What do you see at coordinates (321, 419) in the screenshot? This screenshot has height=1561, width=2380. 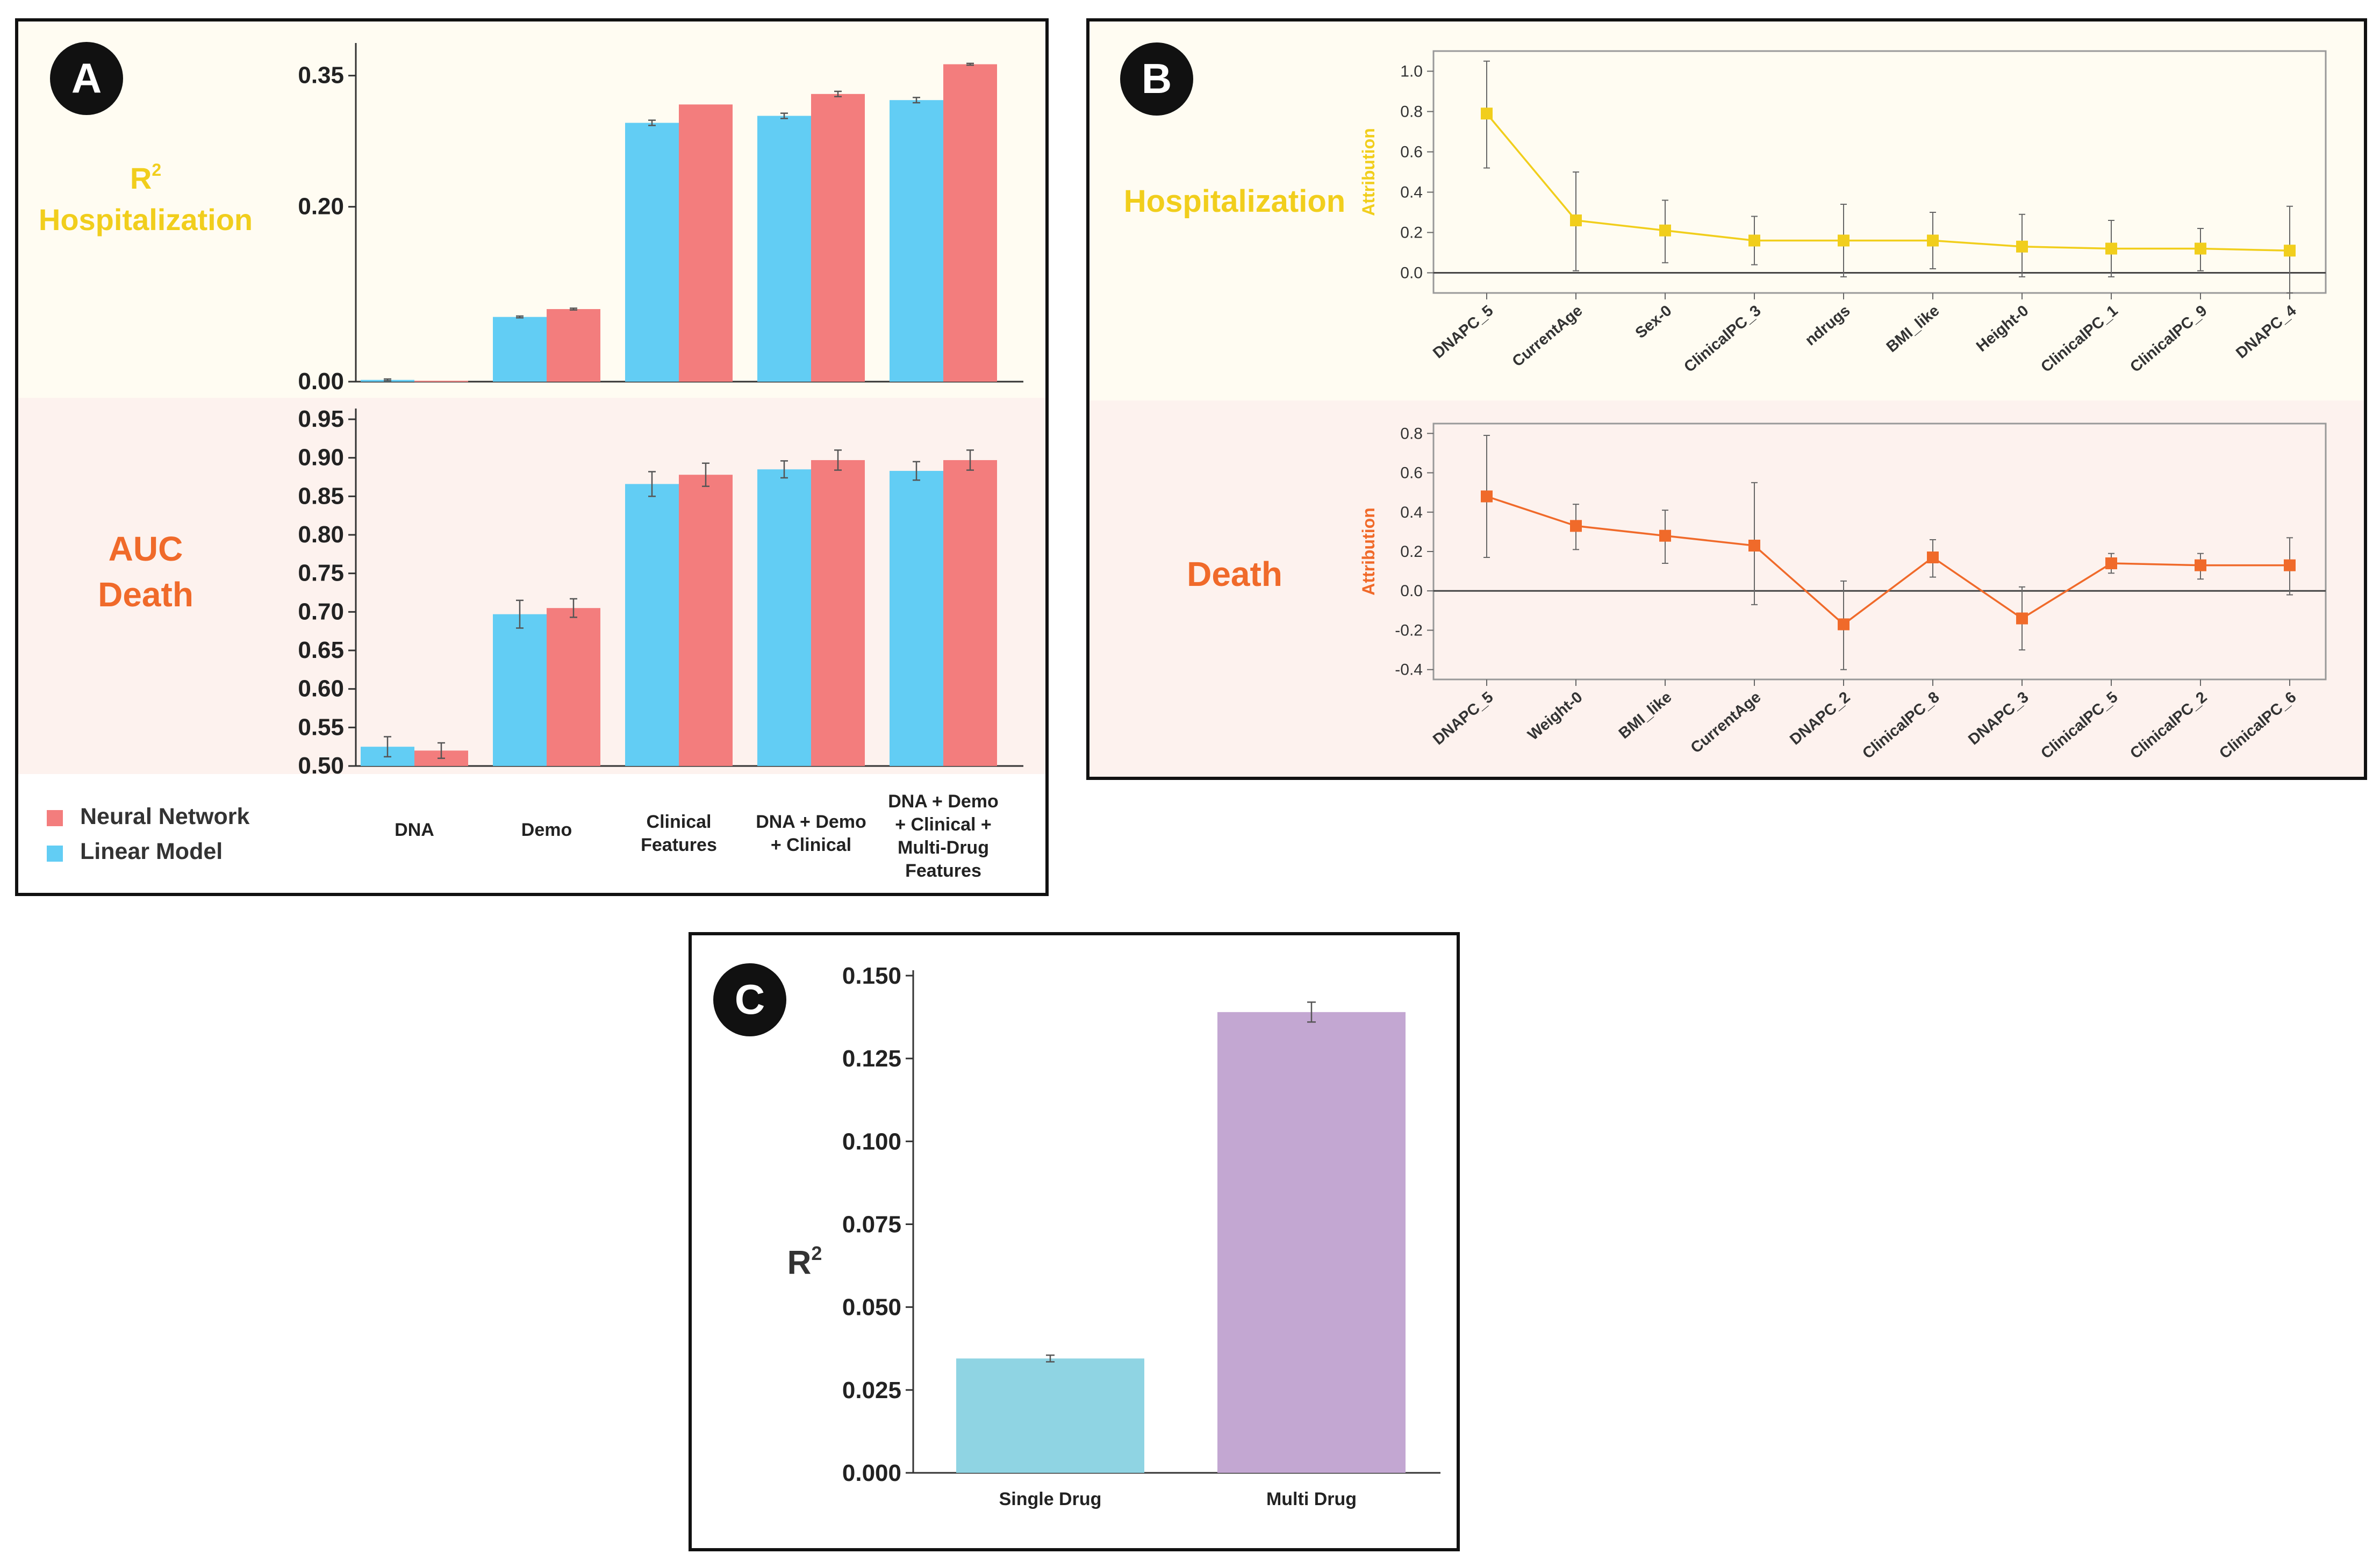 I see `y-tick-label: 0.95` at bounding box center [321, 419].